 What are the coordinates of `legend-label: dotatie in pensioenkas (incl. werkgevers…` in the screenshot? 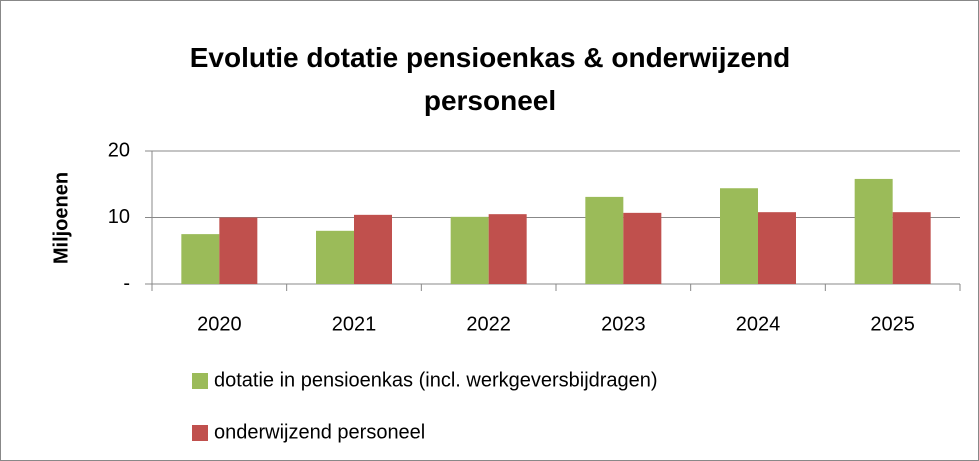 It's located at (436, 380).